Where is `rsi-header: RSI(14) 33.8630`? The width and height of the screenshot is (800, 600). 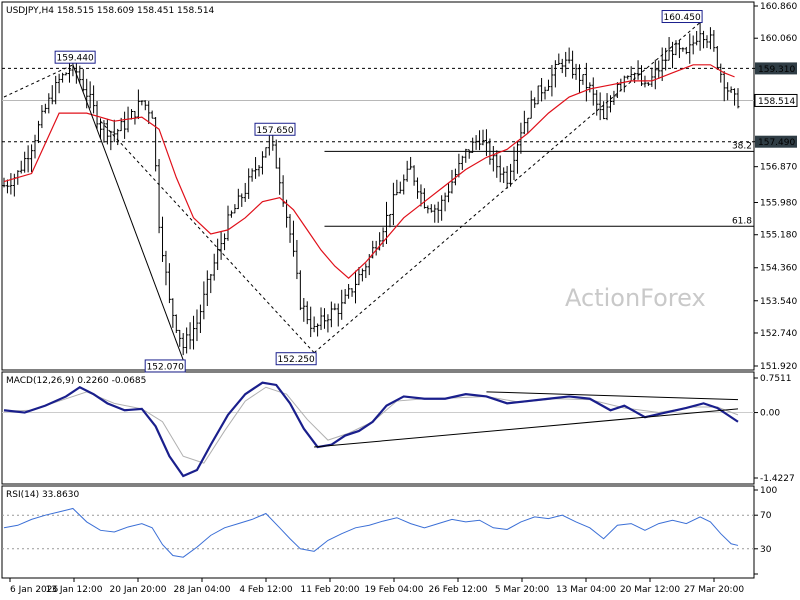
rsi-header: RSI(14) 33.8630 is located at coordinates (42, 495).